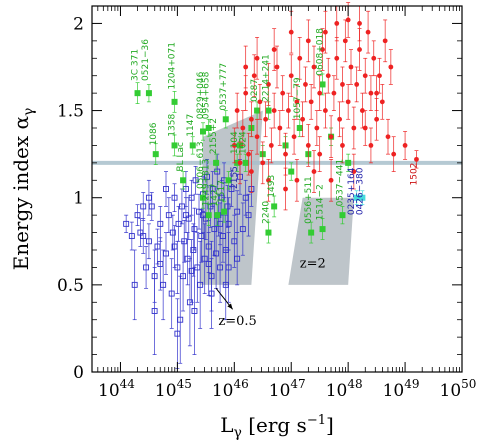 Image resolution: width=480 pixels, height=442 pixels. What do you see at coordinates (298, 98) in the screenshot?
I see `source-label-green-19: 1057−79` at bounding box center [298, 98].